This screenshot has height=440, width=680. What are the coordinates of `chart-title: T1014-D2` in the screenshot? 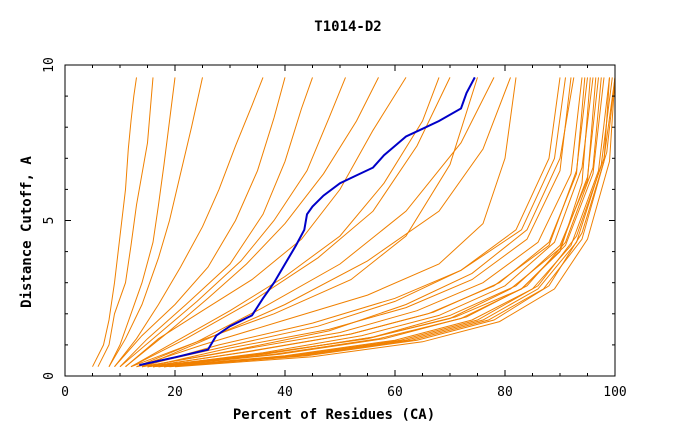 It's located at (347, 27).